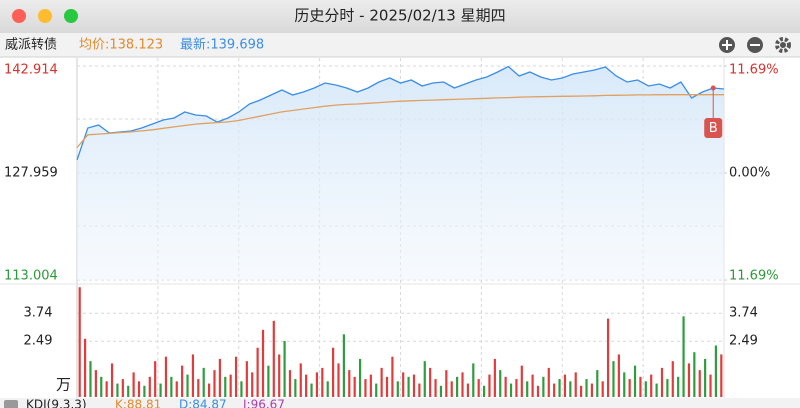 This screenshot has width=800, height=408. Describe the element at coordinates (138, 403) in the screenshot. I see `indicator-value: K:88.81` at that location.